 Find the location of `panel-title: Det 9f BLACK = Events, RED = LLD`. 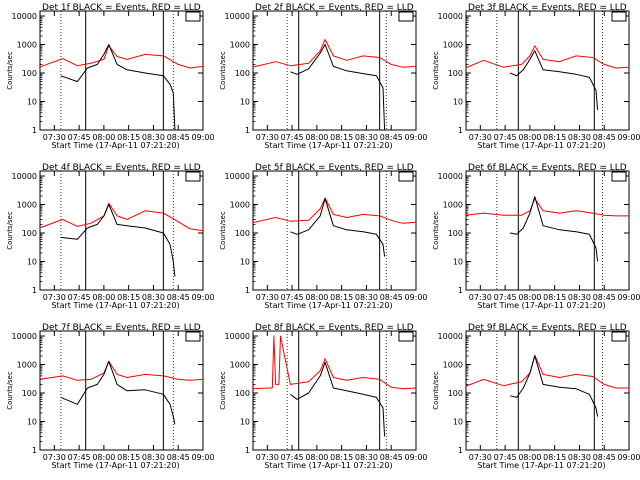

panel-title: Det 9f BLACK = Events, RED = LLD is located at coordinates (547, 328).